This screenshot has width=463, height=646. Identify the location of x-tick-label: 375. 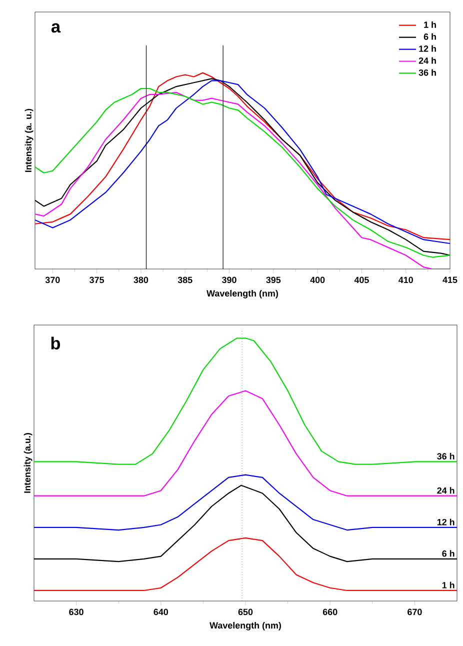
(97, 280).